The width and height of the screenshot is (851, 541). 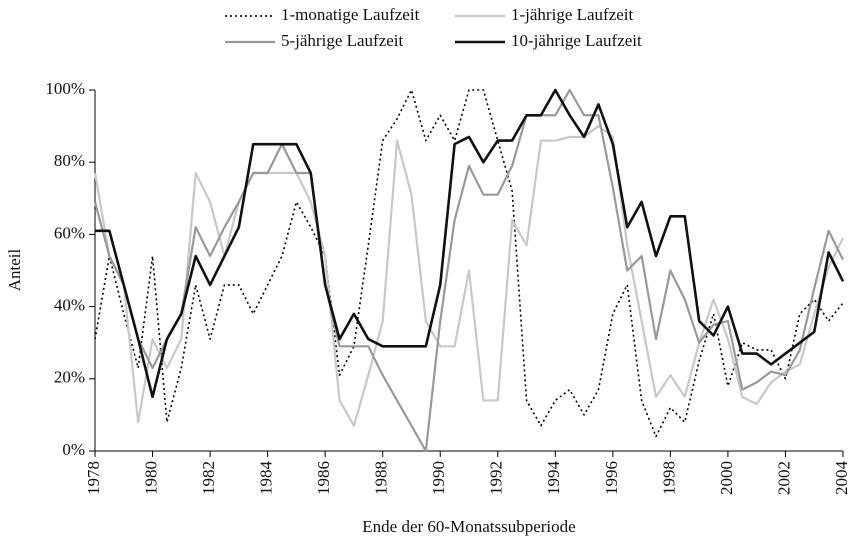 What do you see at coordinates (69, 160) in the screenshot?
I see `y-tick-label: 80%` at bounding box center [69, 160].